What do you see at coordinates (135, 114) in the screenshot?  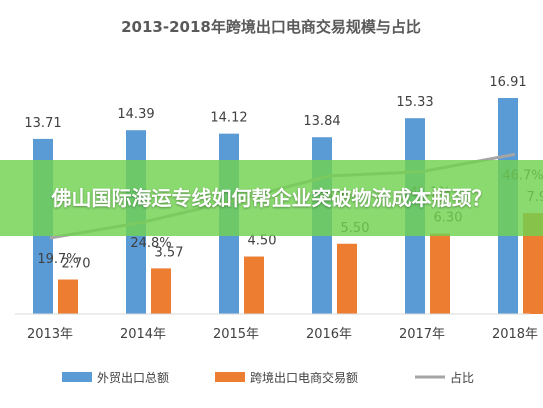 I see `data-label-export-total-1: 14.39` at bounding box center [135, 114].